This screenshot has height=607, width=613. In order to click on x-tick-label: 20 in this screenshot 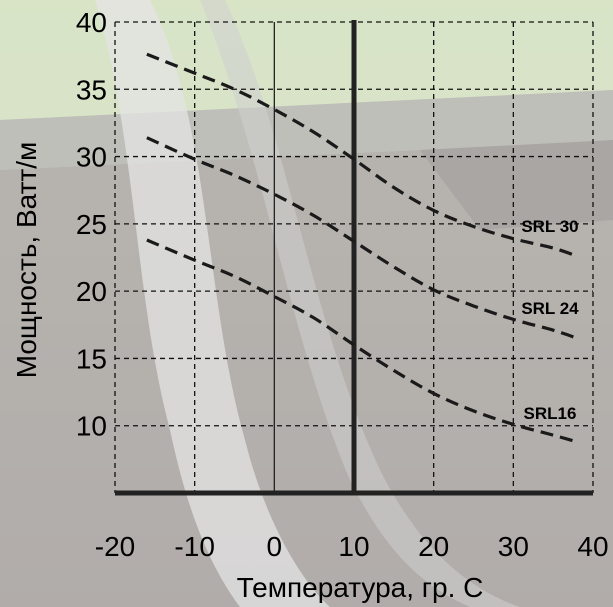, I will do `click(433, 546)`.